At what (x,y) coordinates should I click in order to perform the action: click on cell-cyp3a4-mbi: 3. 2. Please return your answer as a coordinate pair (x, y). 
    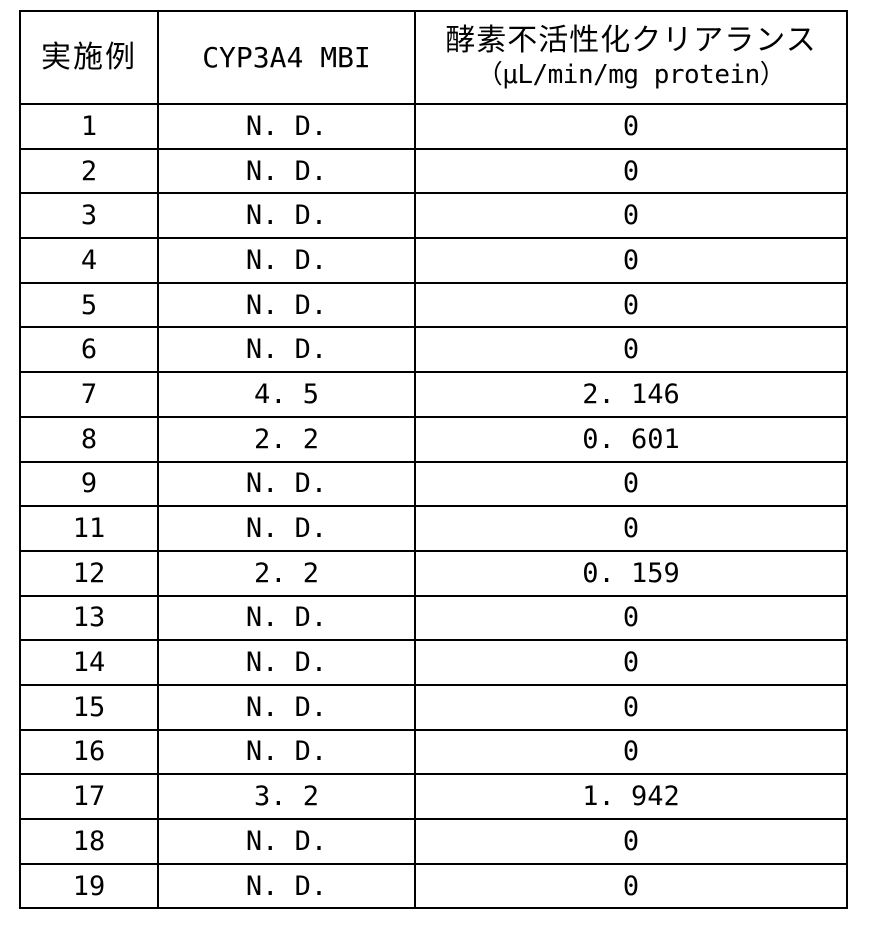
    Looking at the image, I should click on (286, 796).